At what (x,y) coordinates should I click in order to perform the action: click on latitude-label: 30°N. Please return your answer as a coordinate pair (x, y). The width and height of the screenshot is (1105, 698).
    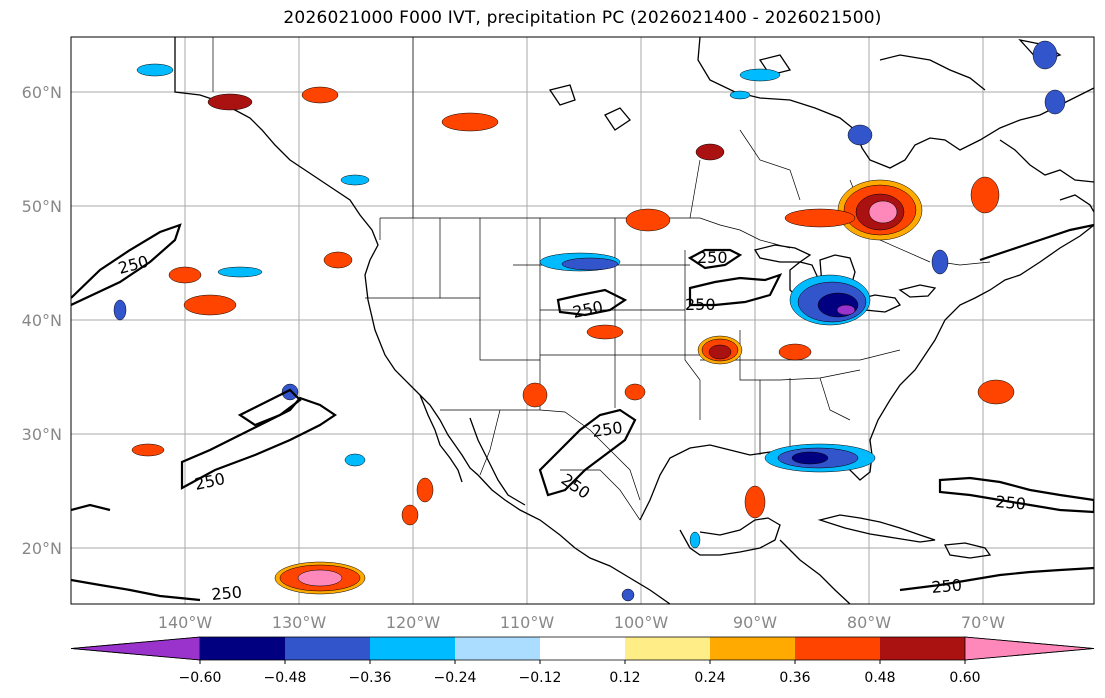
    Looking at the image, I should click on (42, 434).